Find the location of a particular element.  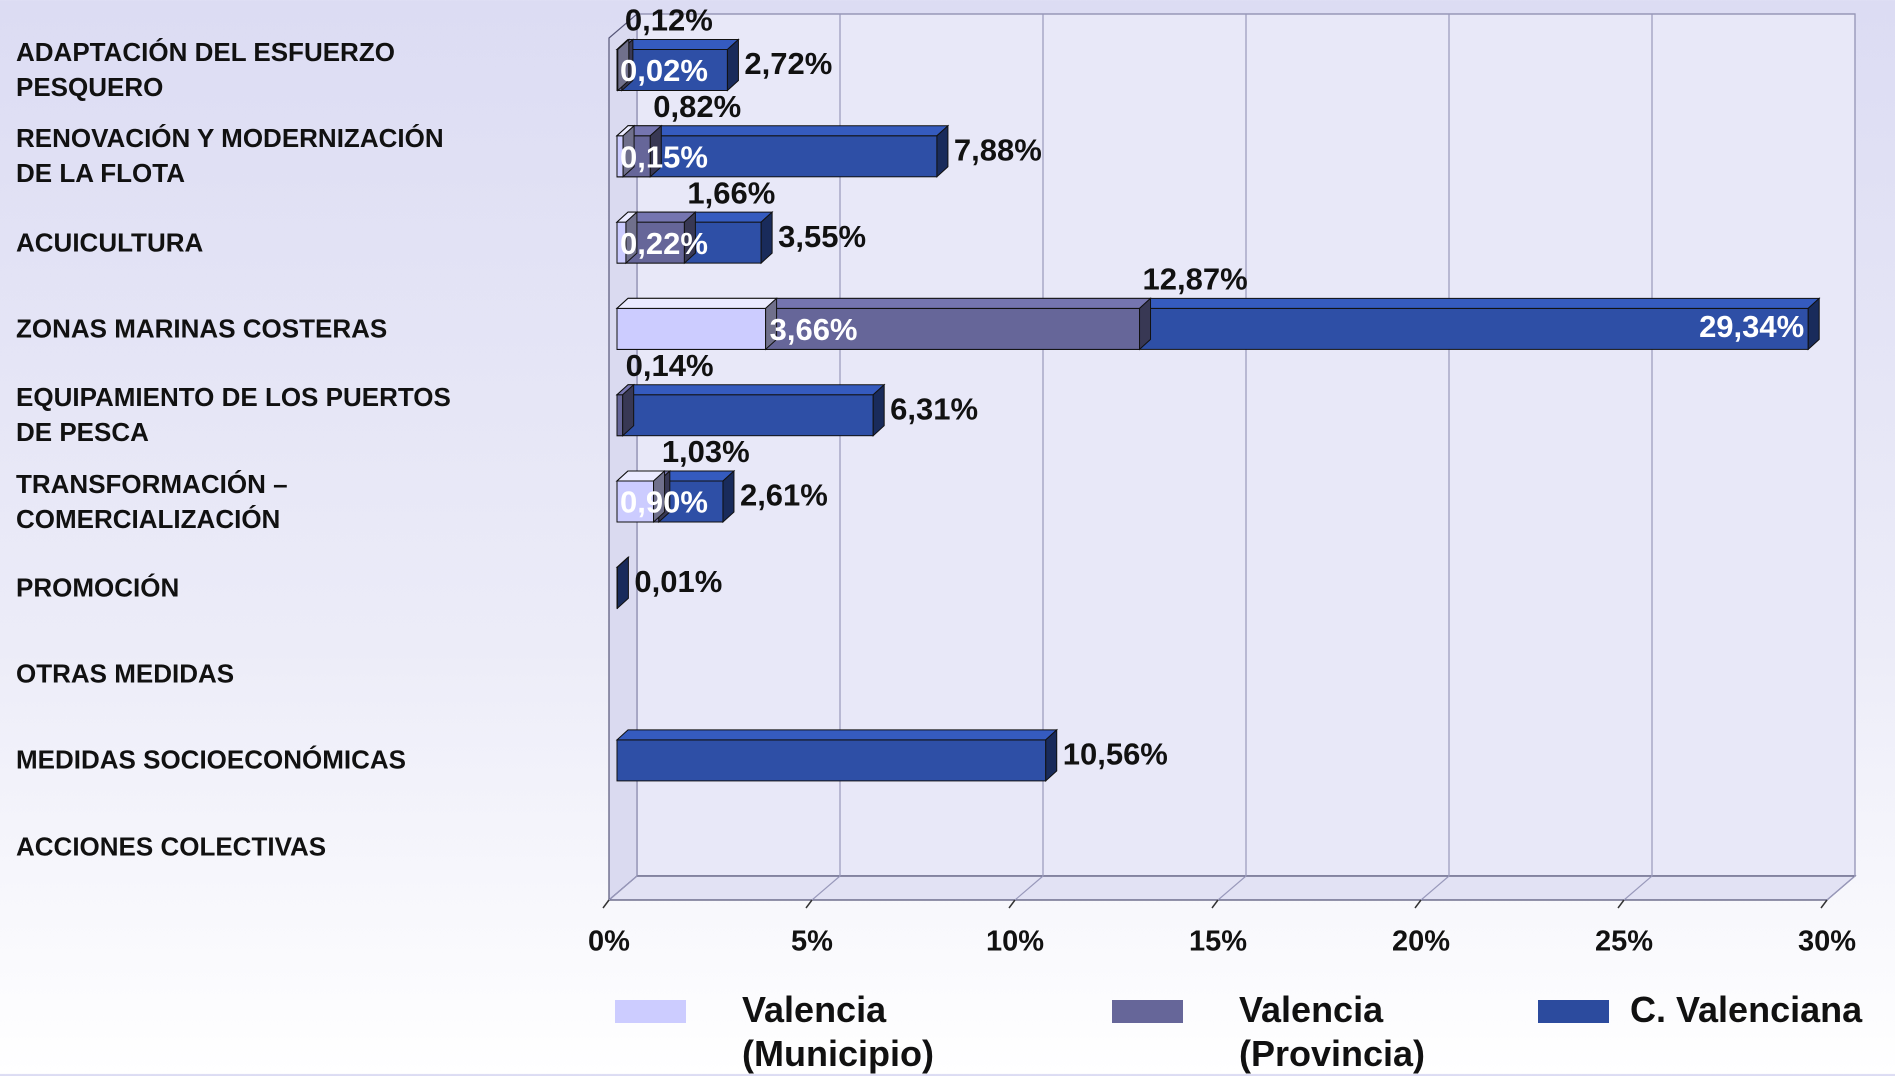

x-tick-label: 30% is located at coordinates (1827, 942).